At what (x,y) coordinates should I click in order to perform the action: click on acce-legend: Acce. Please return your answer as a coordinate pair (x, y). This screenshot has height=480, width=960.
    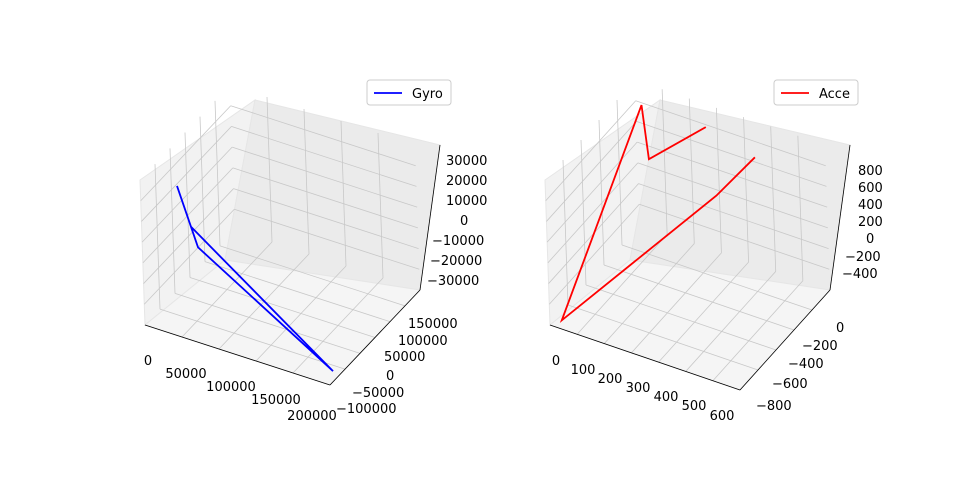
    Looking at the image, I should click on (816, 92).